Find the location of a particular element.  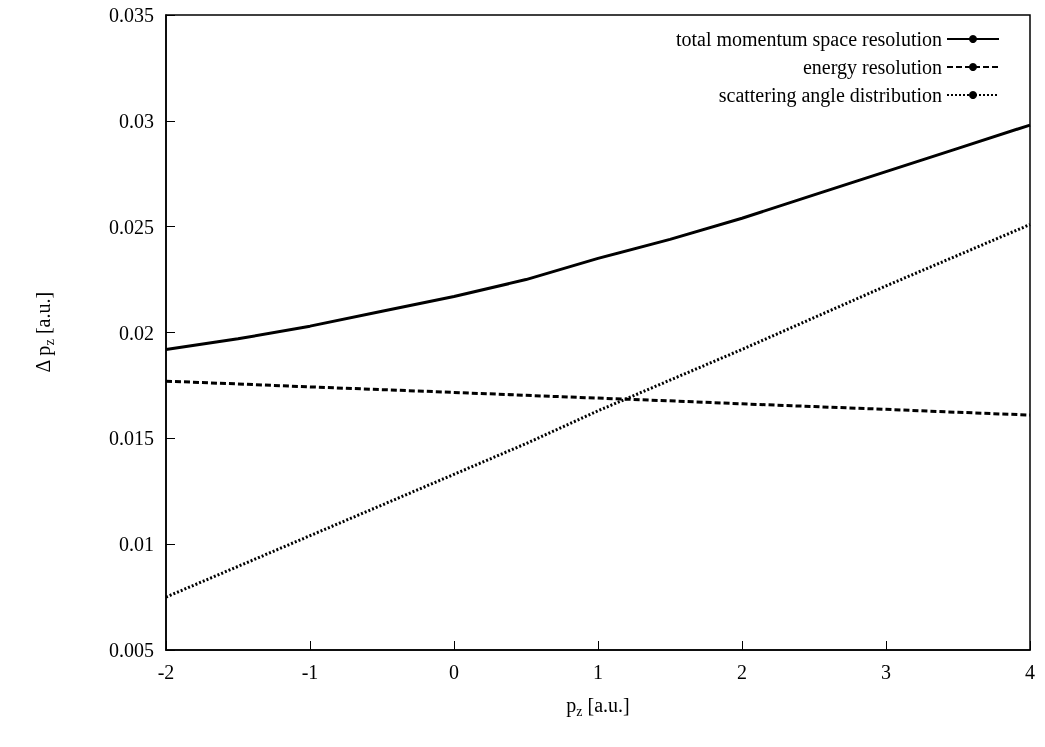

y-tick-label: 0.005 is located at coordinates (131, 650).